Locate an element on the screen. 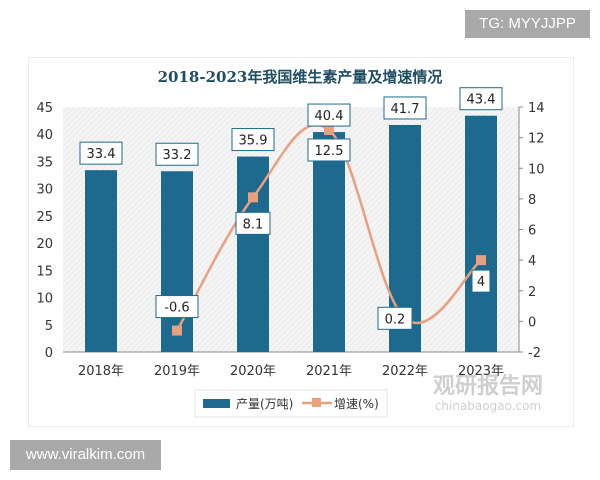 This screenshot has width=600, height=480. line-data-label: 8.1 is located at coordinates (253, 224).